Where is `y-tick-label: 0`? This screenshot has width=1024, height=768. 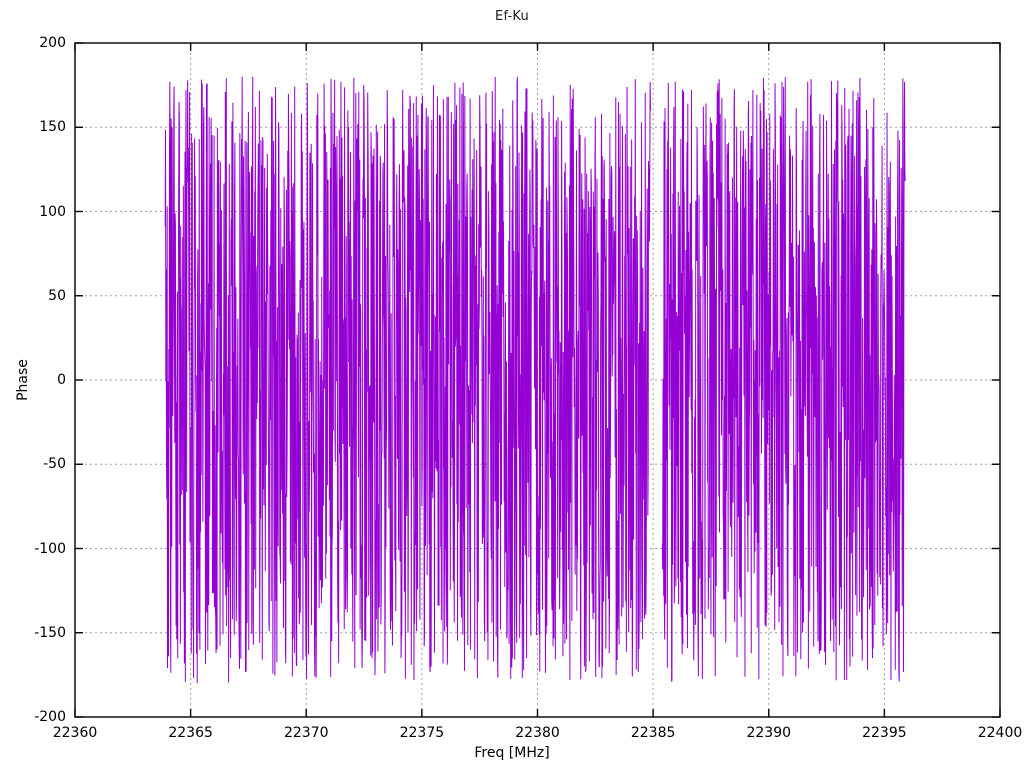 y-tick-label: 0 is located at coordinates (61, 380).